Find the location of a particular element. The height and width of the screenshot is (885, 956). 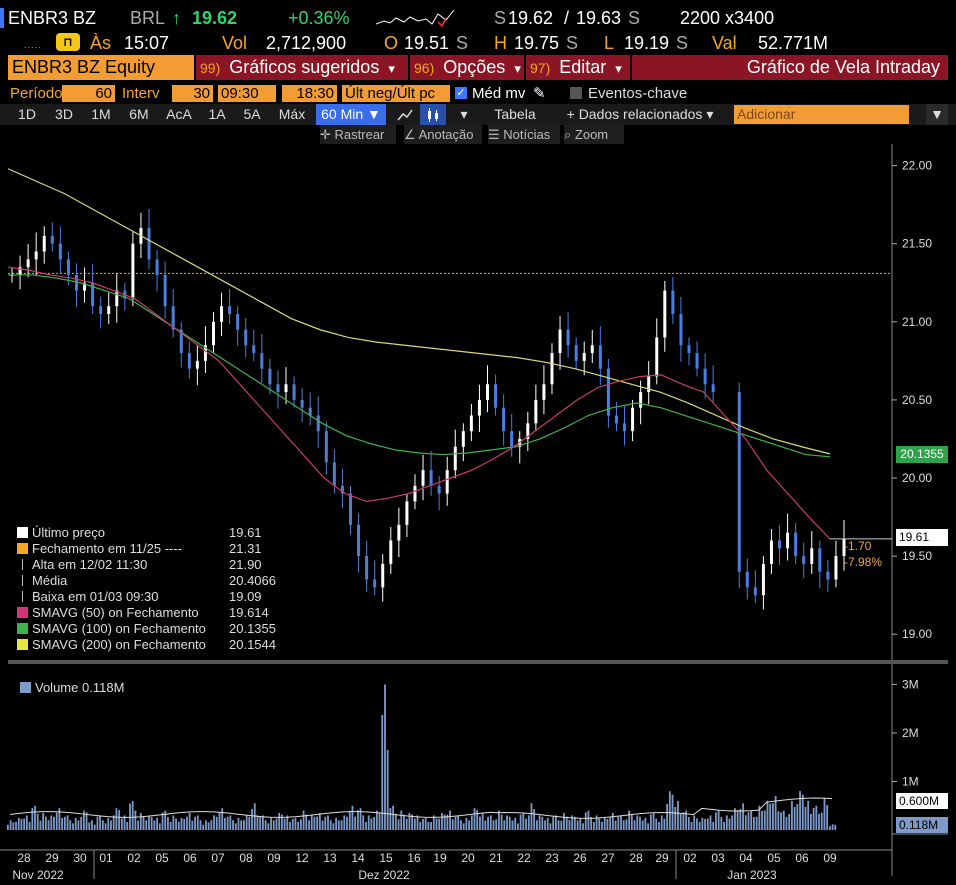

tab-3d: 3D is located at coordinates (64, 114).